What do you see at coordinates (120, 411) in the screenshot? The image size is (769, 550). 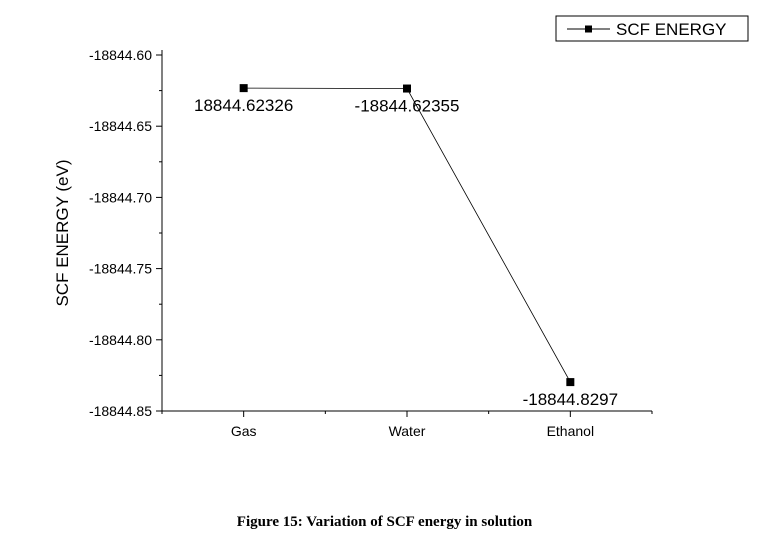 I see `y-tick-label: -18844.85` at bounding box center [120, 411].